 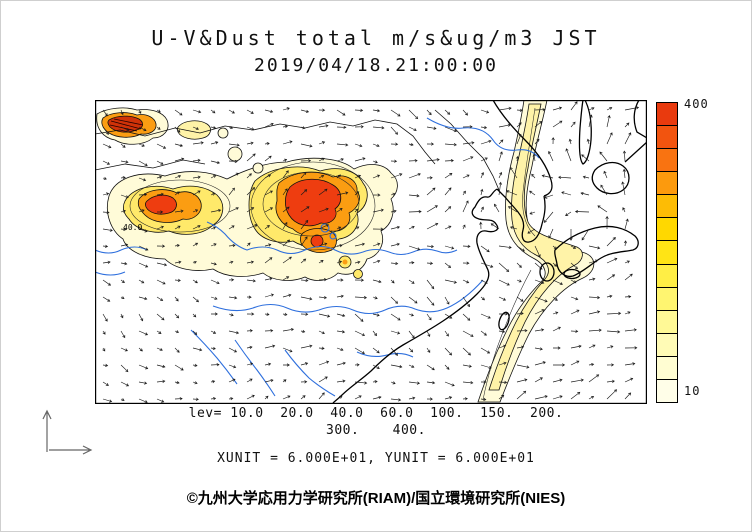 I want to click on coast-kyushu, so click(x=547, y=272).